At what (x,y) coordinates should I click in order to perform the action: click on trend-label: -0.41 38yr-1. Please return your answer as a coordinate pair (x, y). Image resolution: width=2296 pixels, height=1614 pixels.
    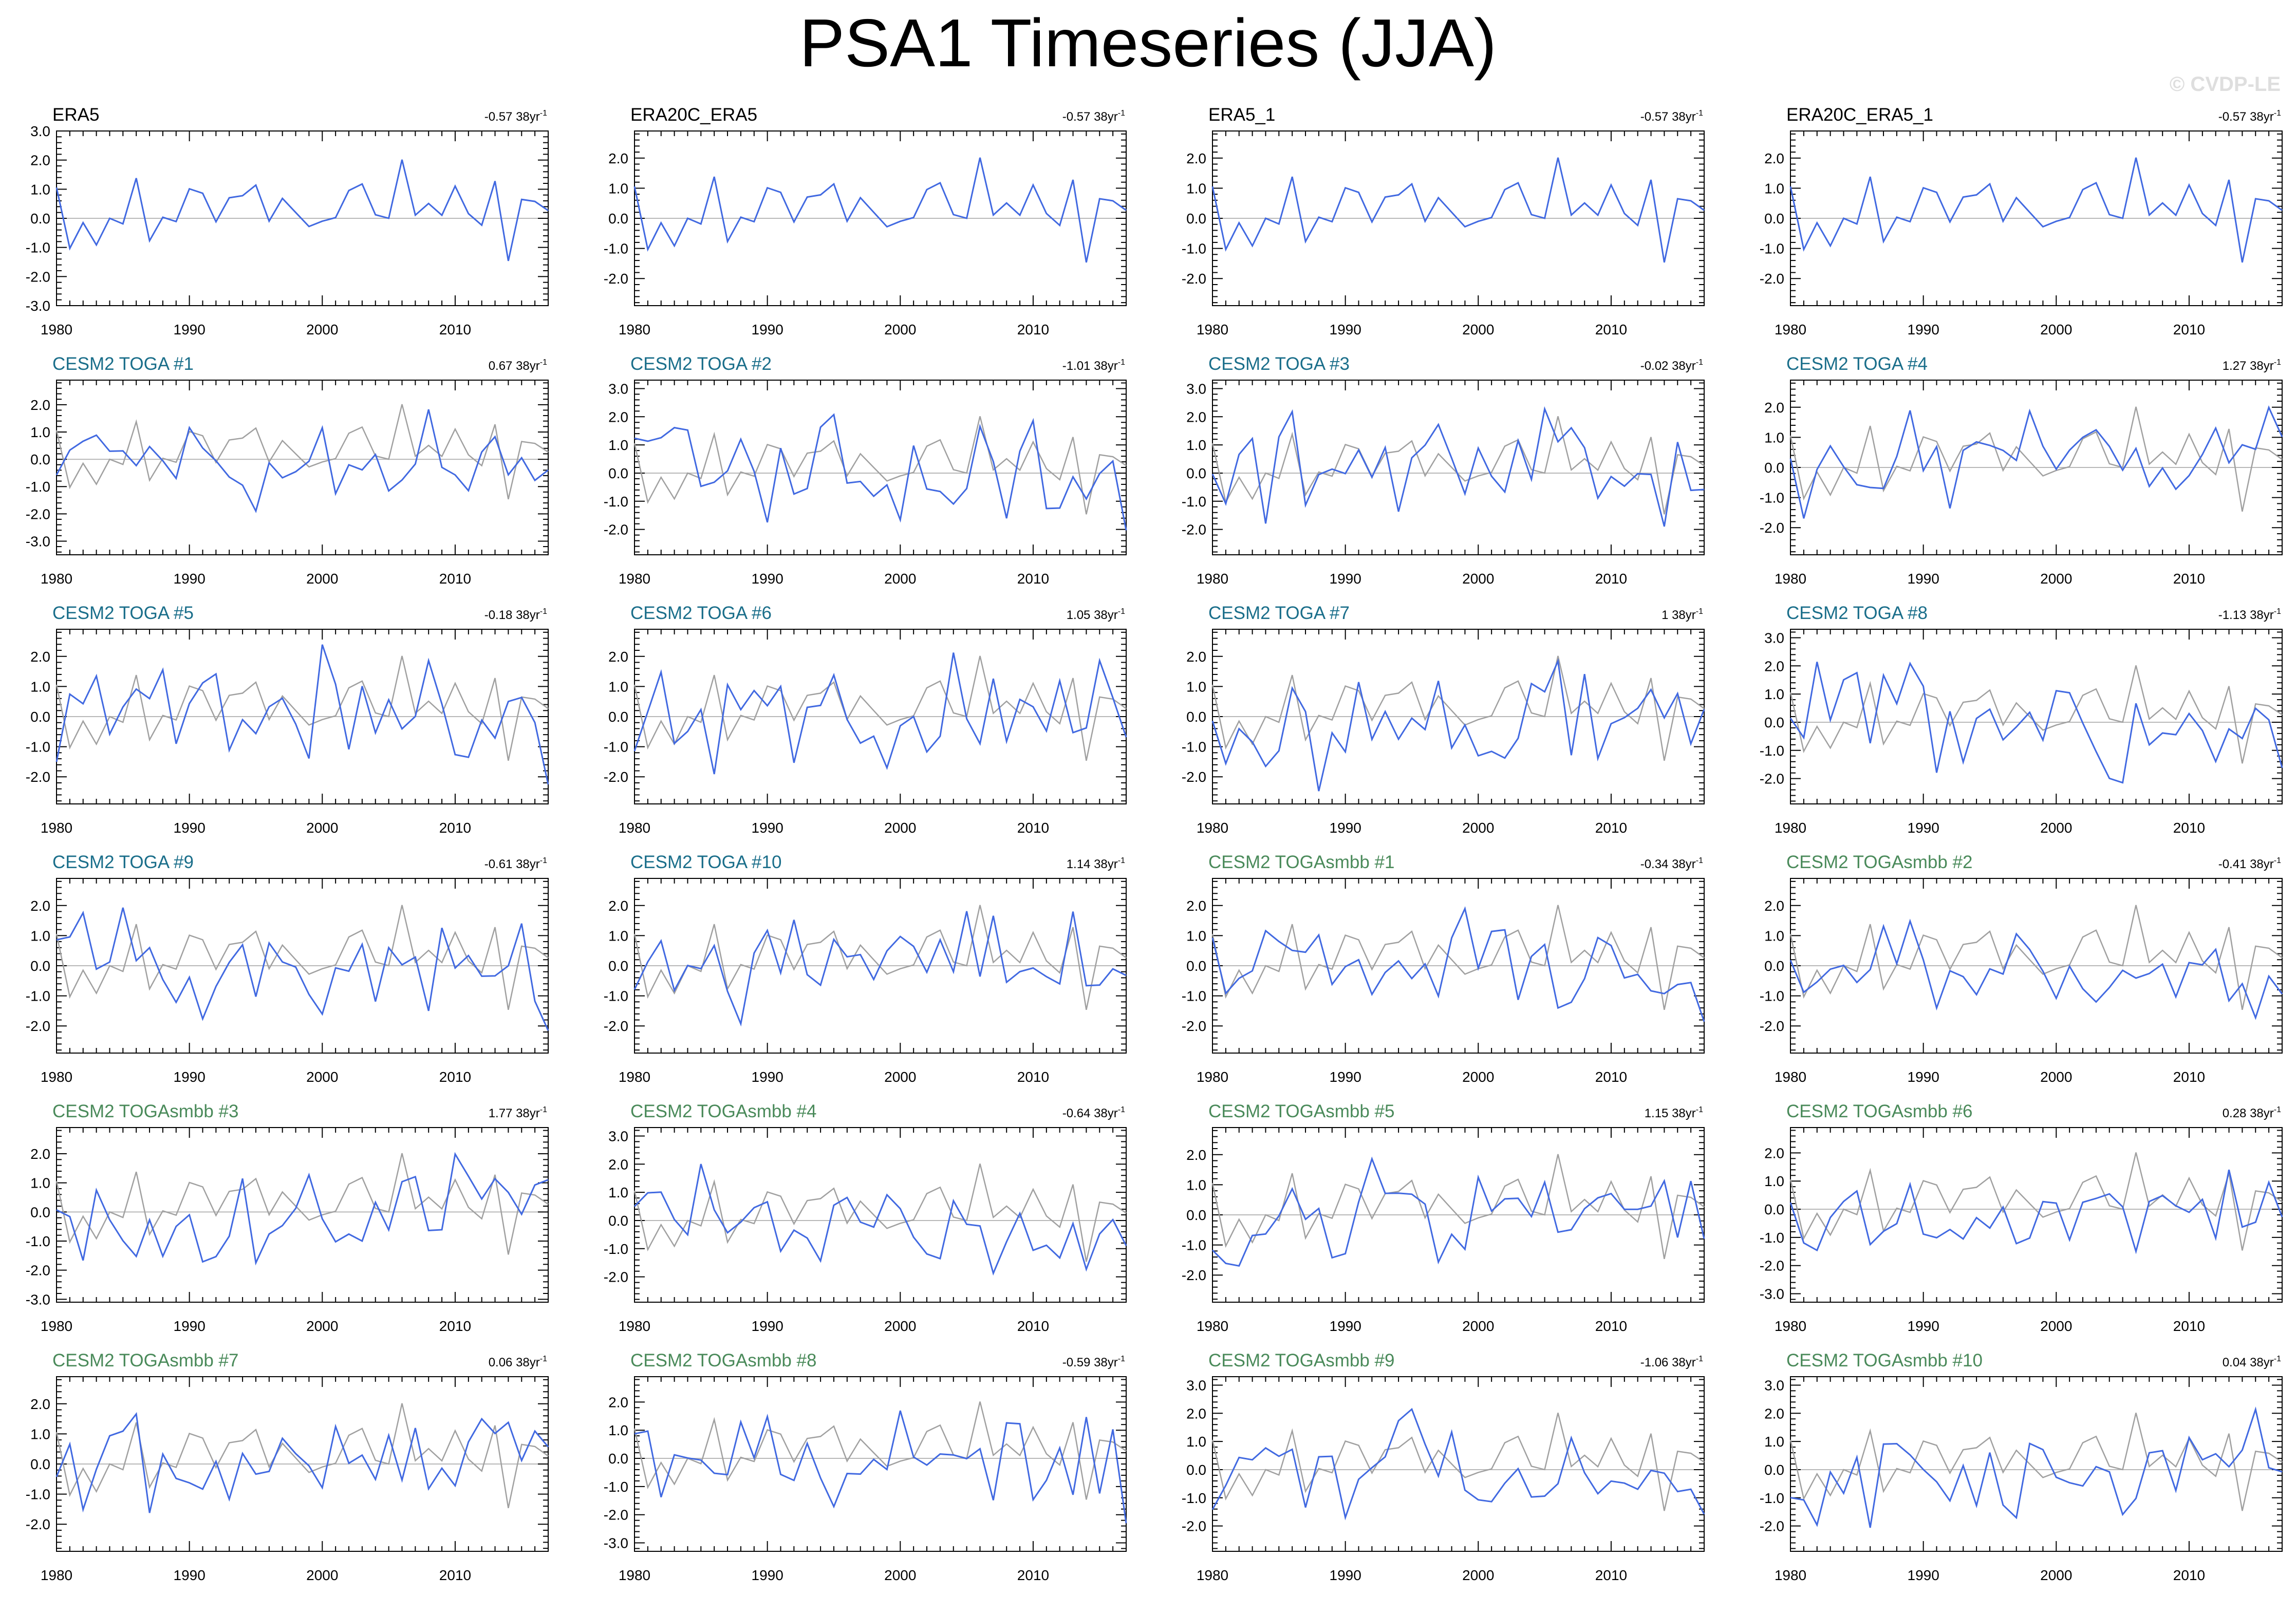
    Looking at the image, I should click on (2249, 863).